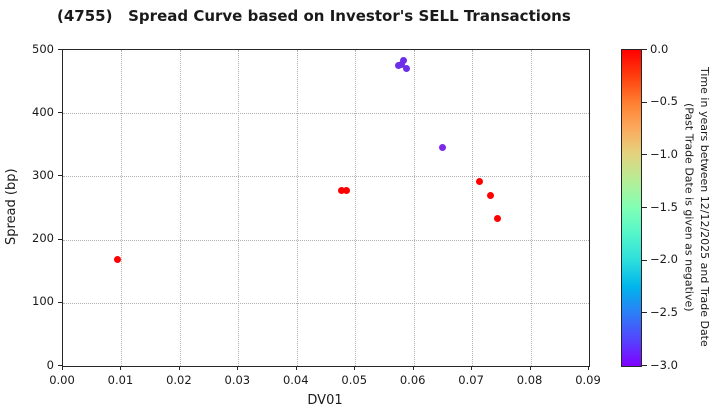 This screenshot has width=720, height=420. What do you see at coordinates (664, 206) in the screenshot?
I see `colorbar-tick-label: −1.5` at bounding box center [664, 206].